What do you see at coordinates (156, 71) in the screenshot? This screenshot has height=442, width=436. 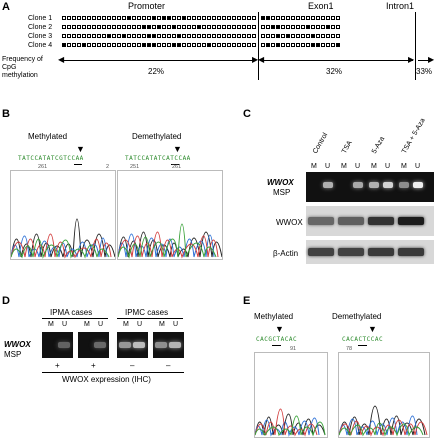 I see `promoter-percentage: 22%` at bounding box center [156, 71].